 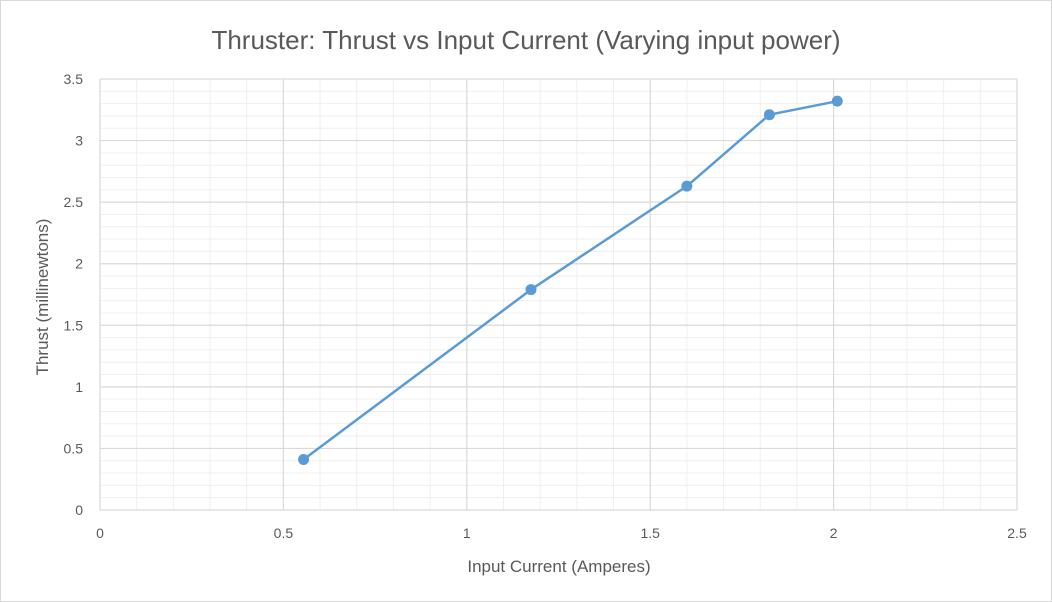 What do you see at coordinates (74, 294) in the screenshot?
I see `y-tick-labels: 0 0.5 1 1.5 2 2.5 3 3.5` at bounding box center [74, 294].